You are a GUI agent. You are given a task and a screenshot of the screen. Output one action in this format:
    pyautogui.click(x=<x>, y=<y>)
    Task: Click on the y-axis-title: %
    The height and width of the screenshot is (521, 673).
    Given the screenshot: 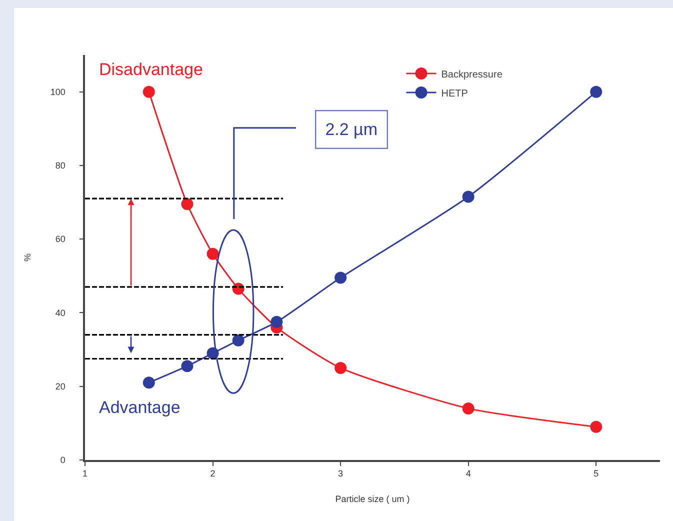 What is the action you would take?
    pyautogui.click(x=27, y=257)
    